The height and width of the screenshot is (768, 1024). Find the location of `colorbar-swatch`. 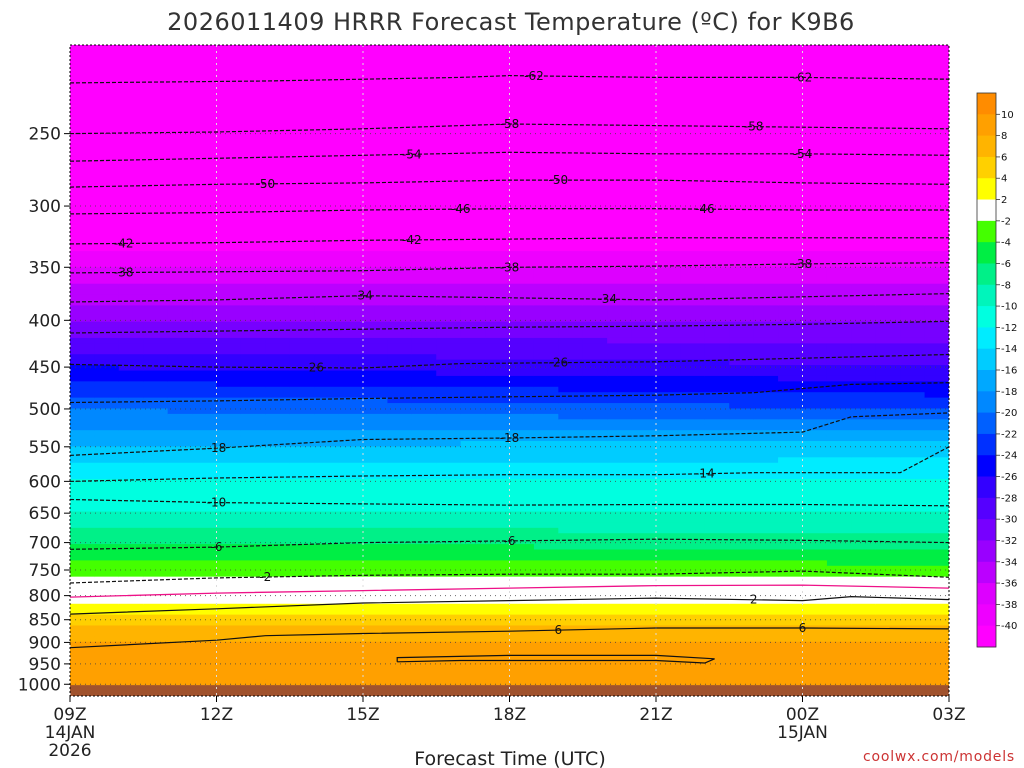

colorbar-swatch is located at coordinates (986, 125).